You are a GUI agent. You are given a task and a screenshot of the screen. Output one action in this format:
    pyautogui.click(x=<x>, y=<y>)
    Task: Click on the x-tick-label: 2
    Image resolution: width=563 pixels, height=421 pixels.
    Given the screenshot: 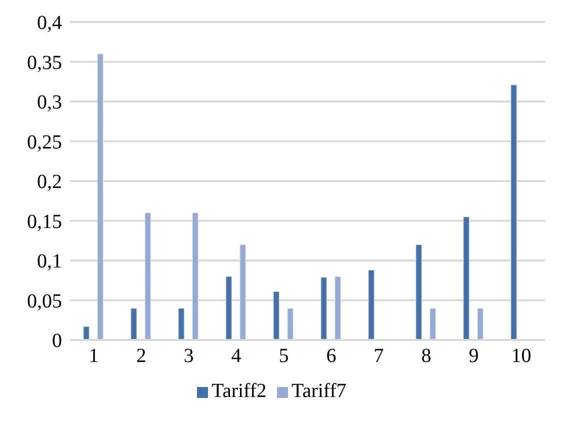 What is the action you would take?
    pyautogui.click(x=141, y=356)
    